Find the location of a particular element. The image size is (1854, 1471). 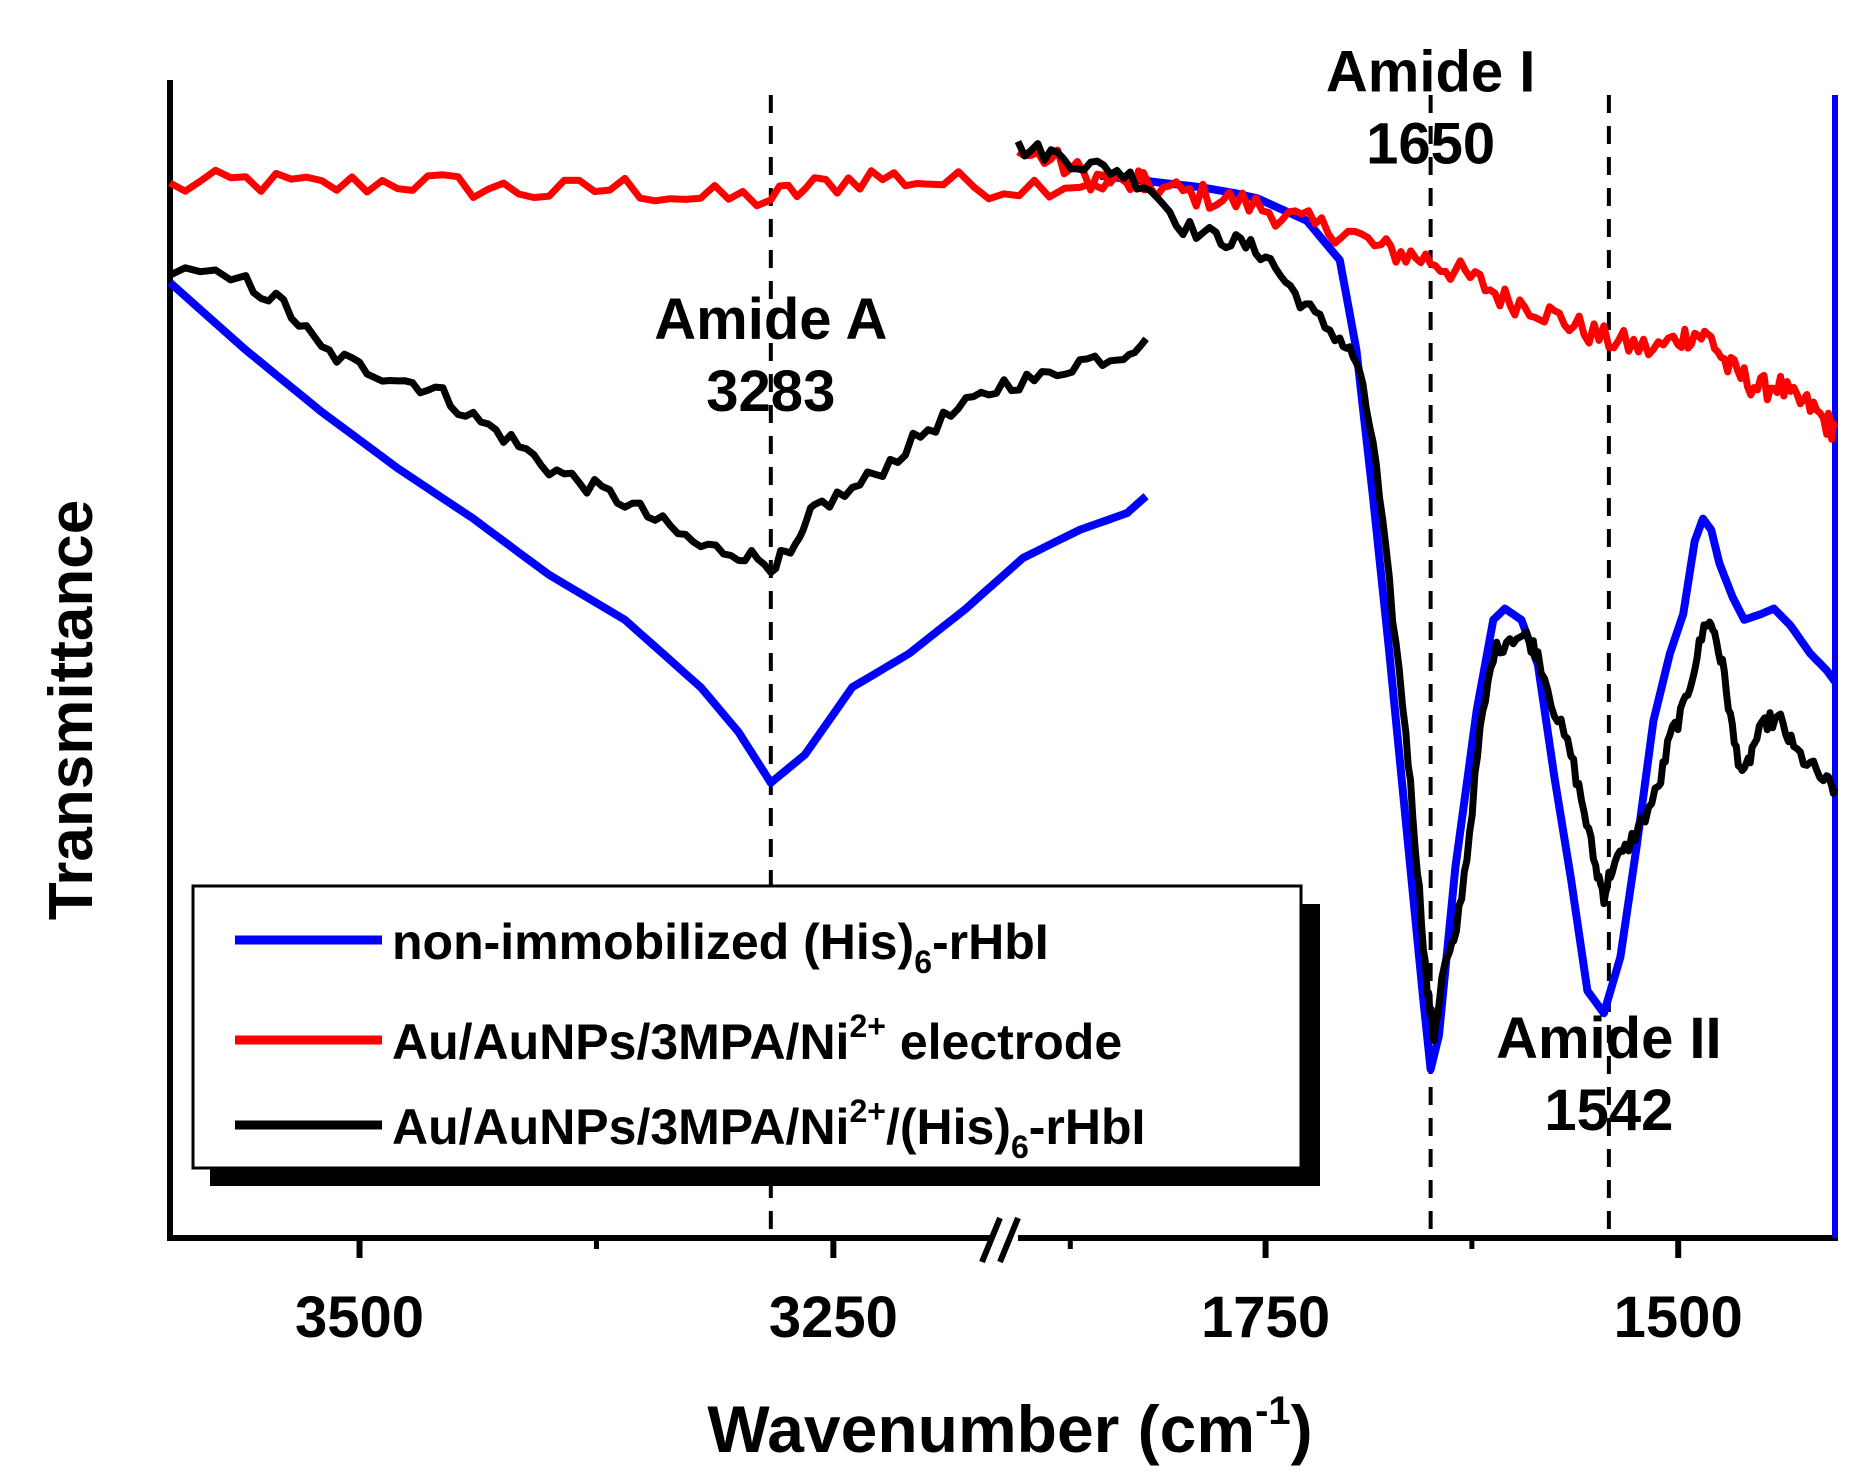

series-line-2-right is located at coordinates (1427, 294).